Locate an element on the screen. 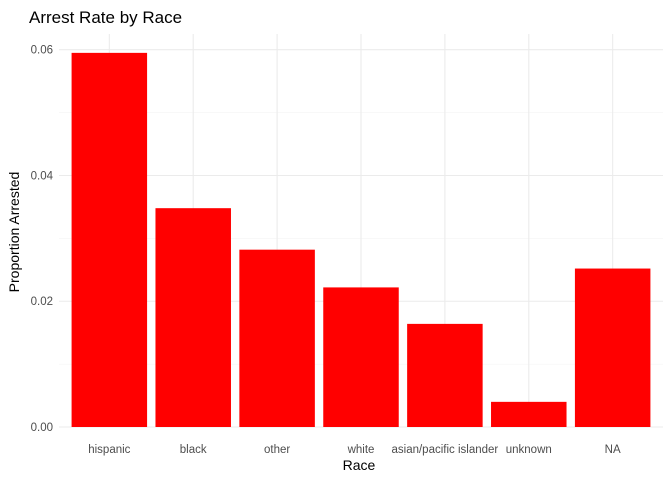  x-tick-label: other is located at coordinates (277, 450).